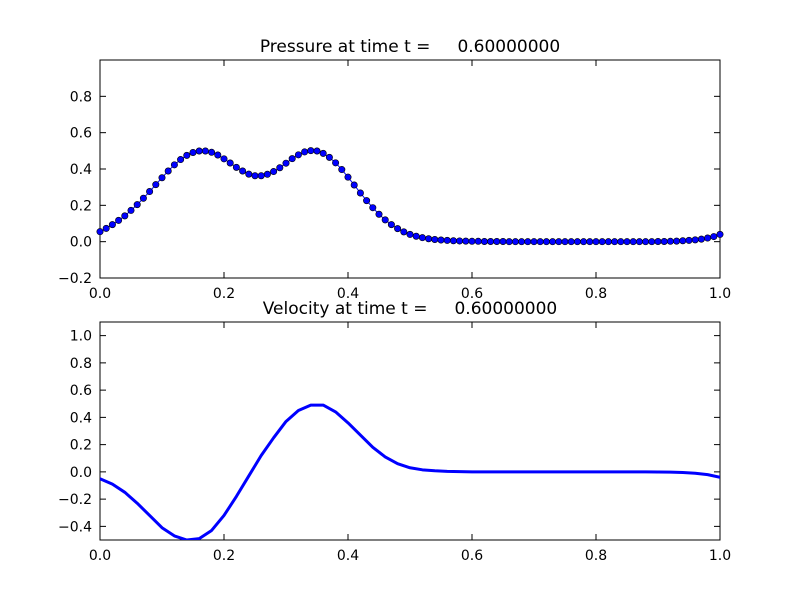 The width and height of the screenshot is (800, 600). What do you see at coordinates (81, 337) in the screenshot?
I see `y-tick-label: 1.0` at bounding box center [81, 337].